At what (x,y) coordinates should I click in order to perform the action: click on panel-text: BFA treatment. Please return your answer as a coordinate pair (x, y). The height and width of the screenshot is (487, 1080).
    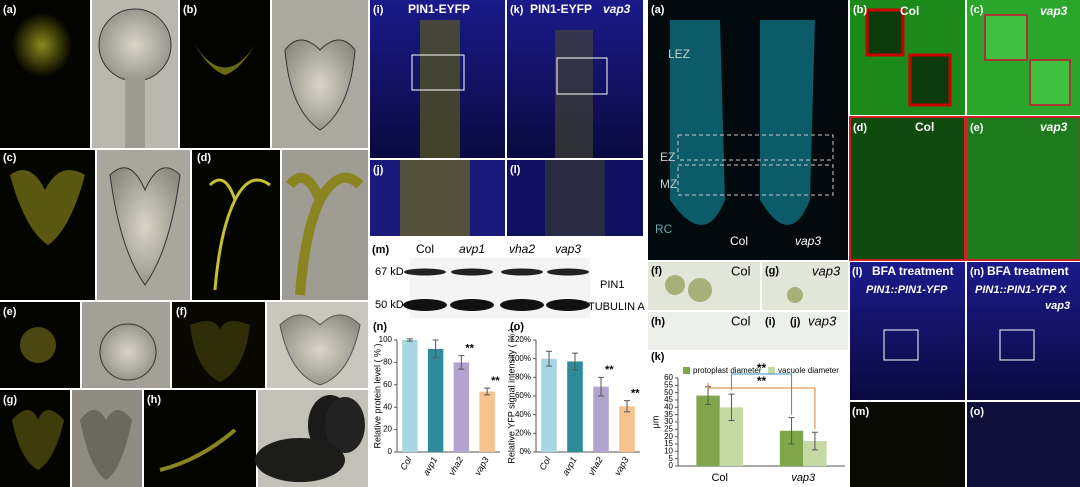
    Looking at the image, I should click on (1028, 271).